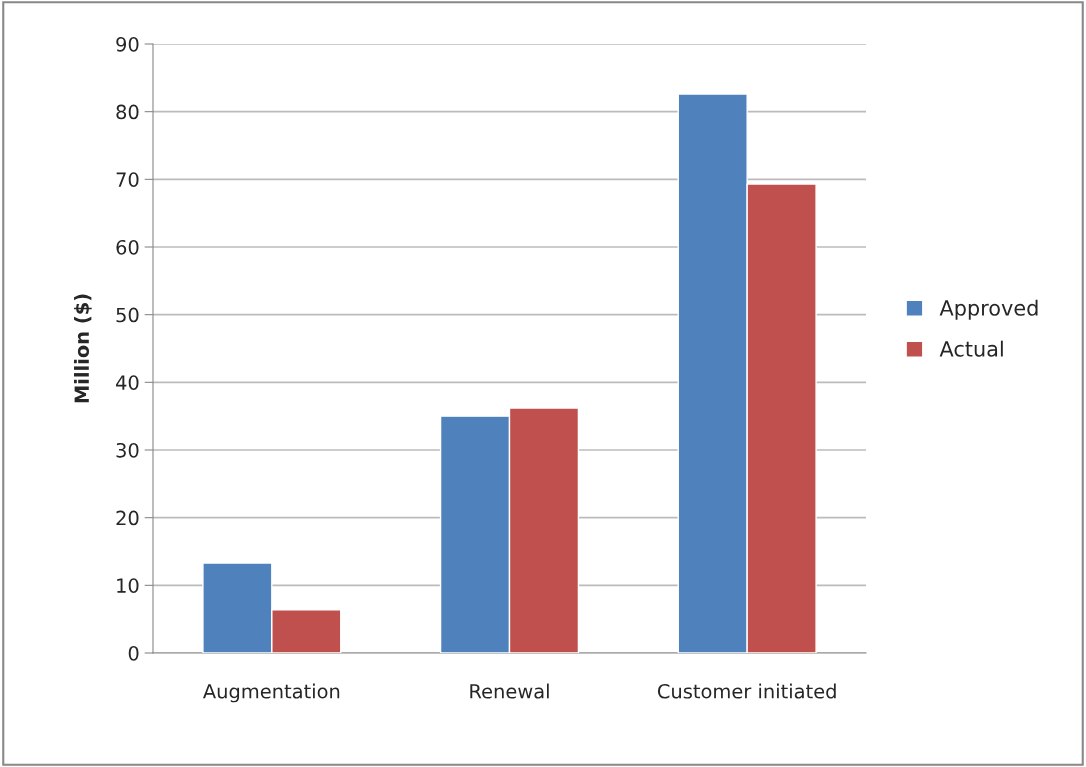  I want to click on legend-label: Actual, so click(971, 348).